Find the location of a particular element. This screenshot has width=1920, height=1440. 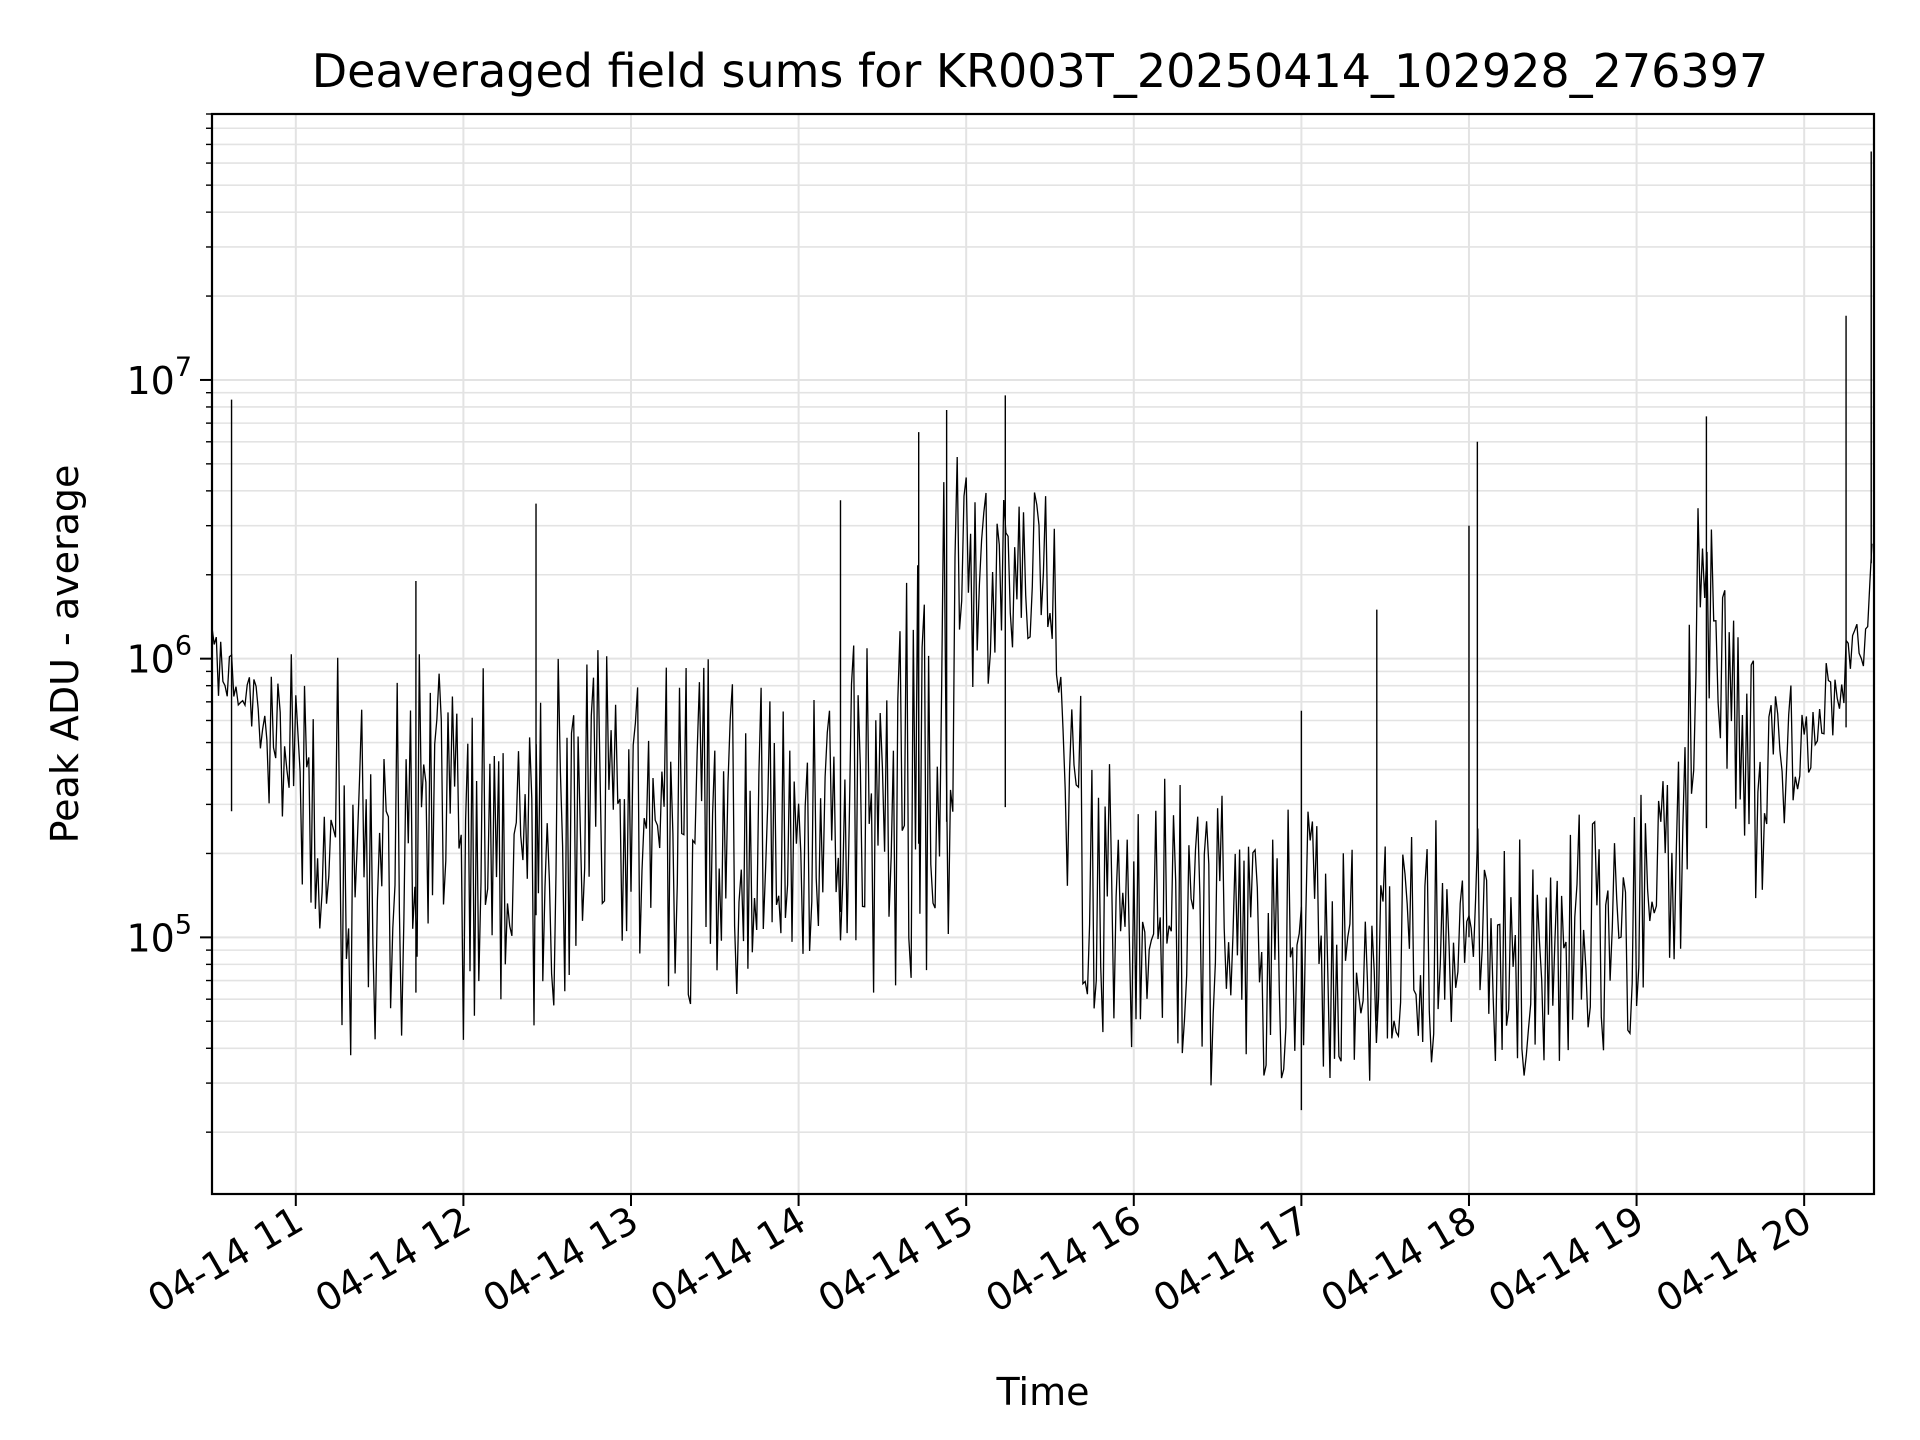

y-tick-label: 10⁶ is located at coordinates (159, 656).